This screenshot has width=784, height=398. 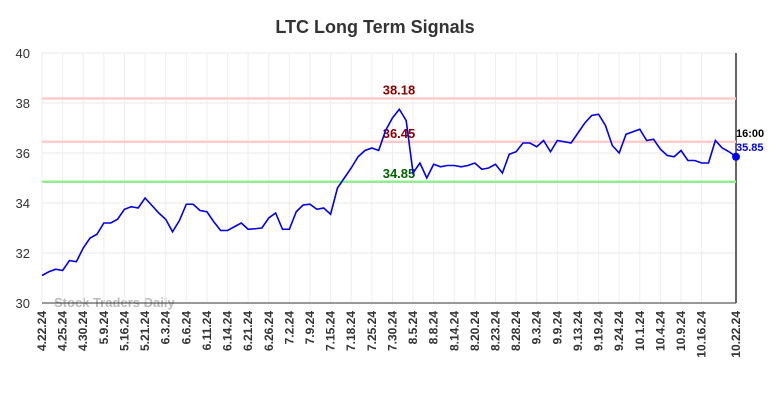 What do you see at coordinates (516, 331) in the screenshot?
I see `x-tick-label: 8.28.24` at bounding box center [516, 331].